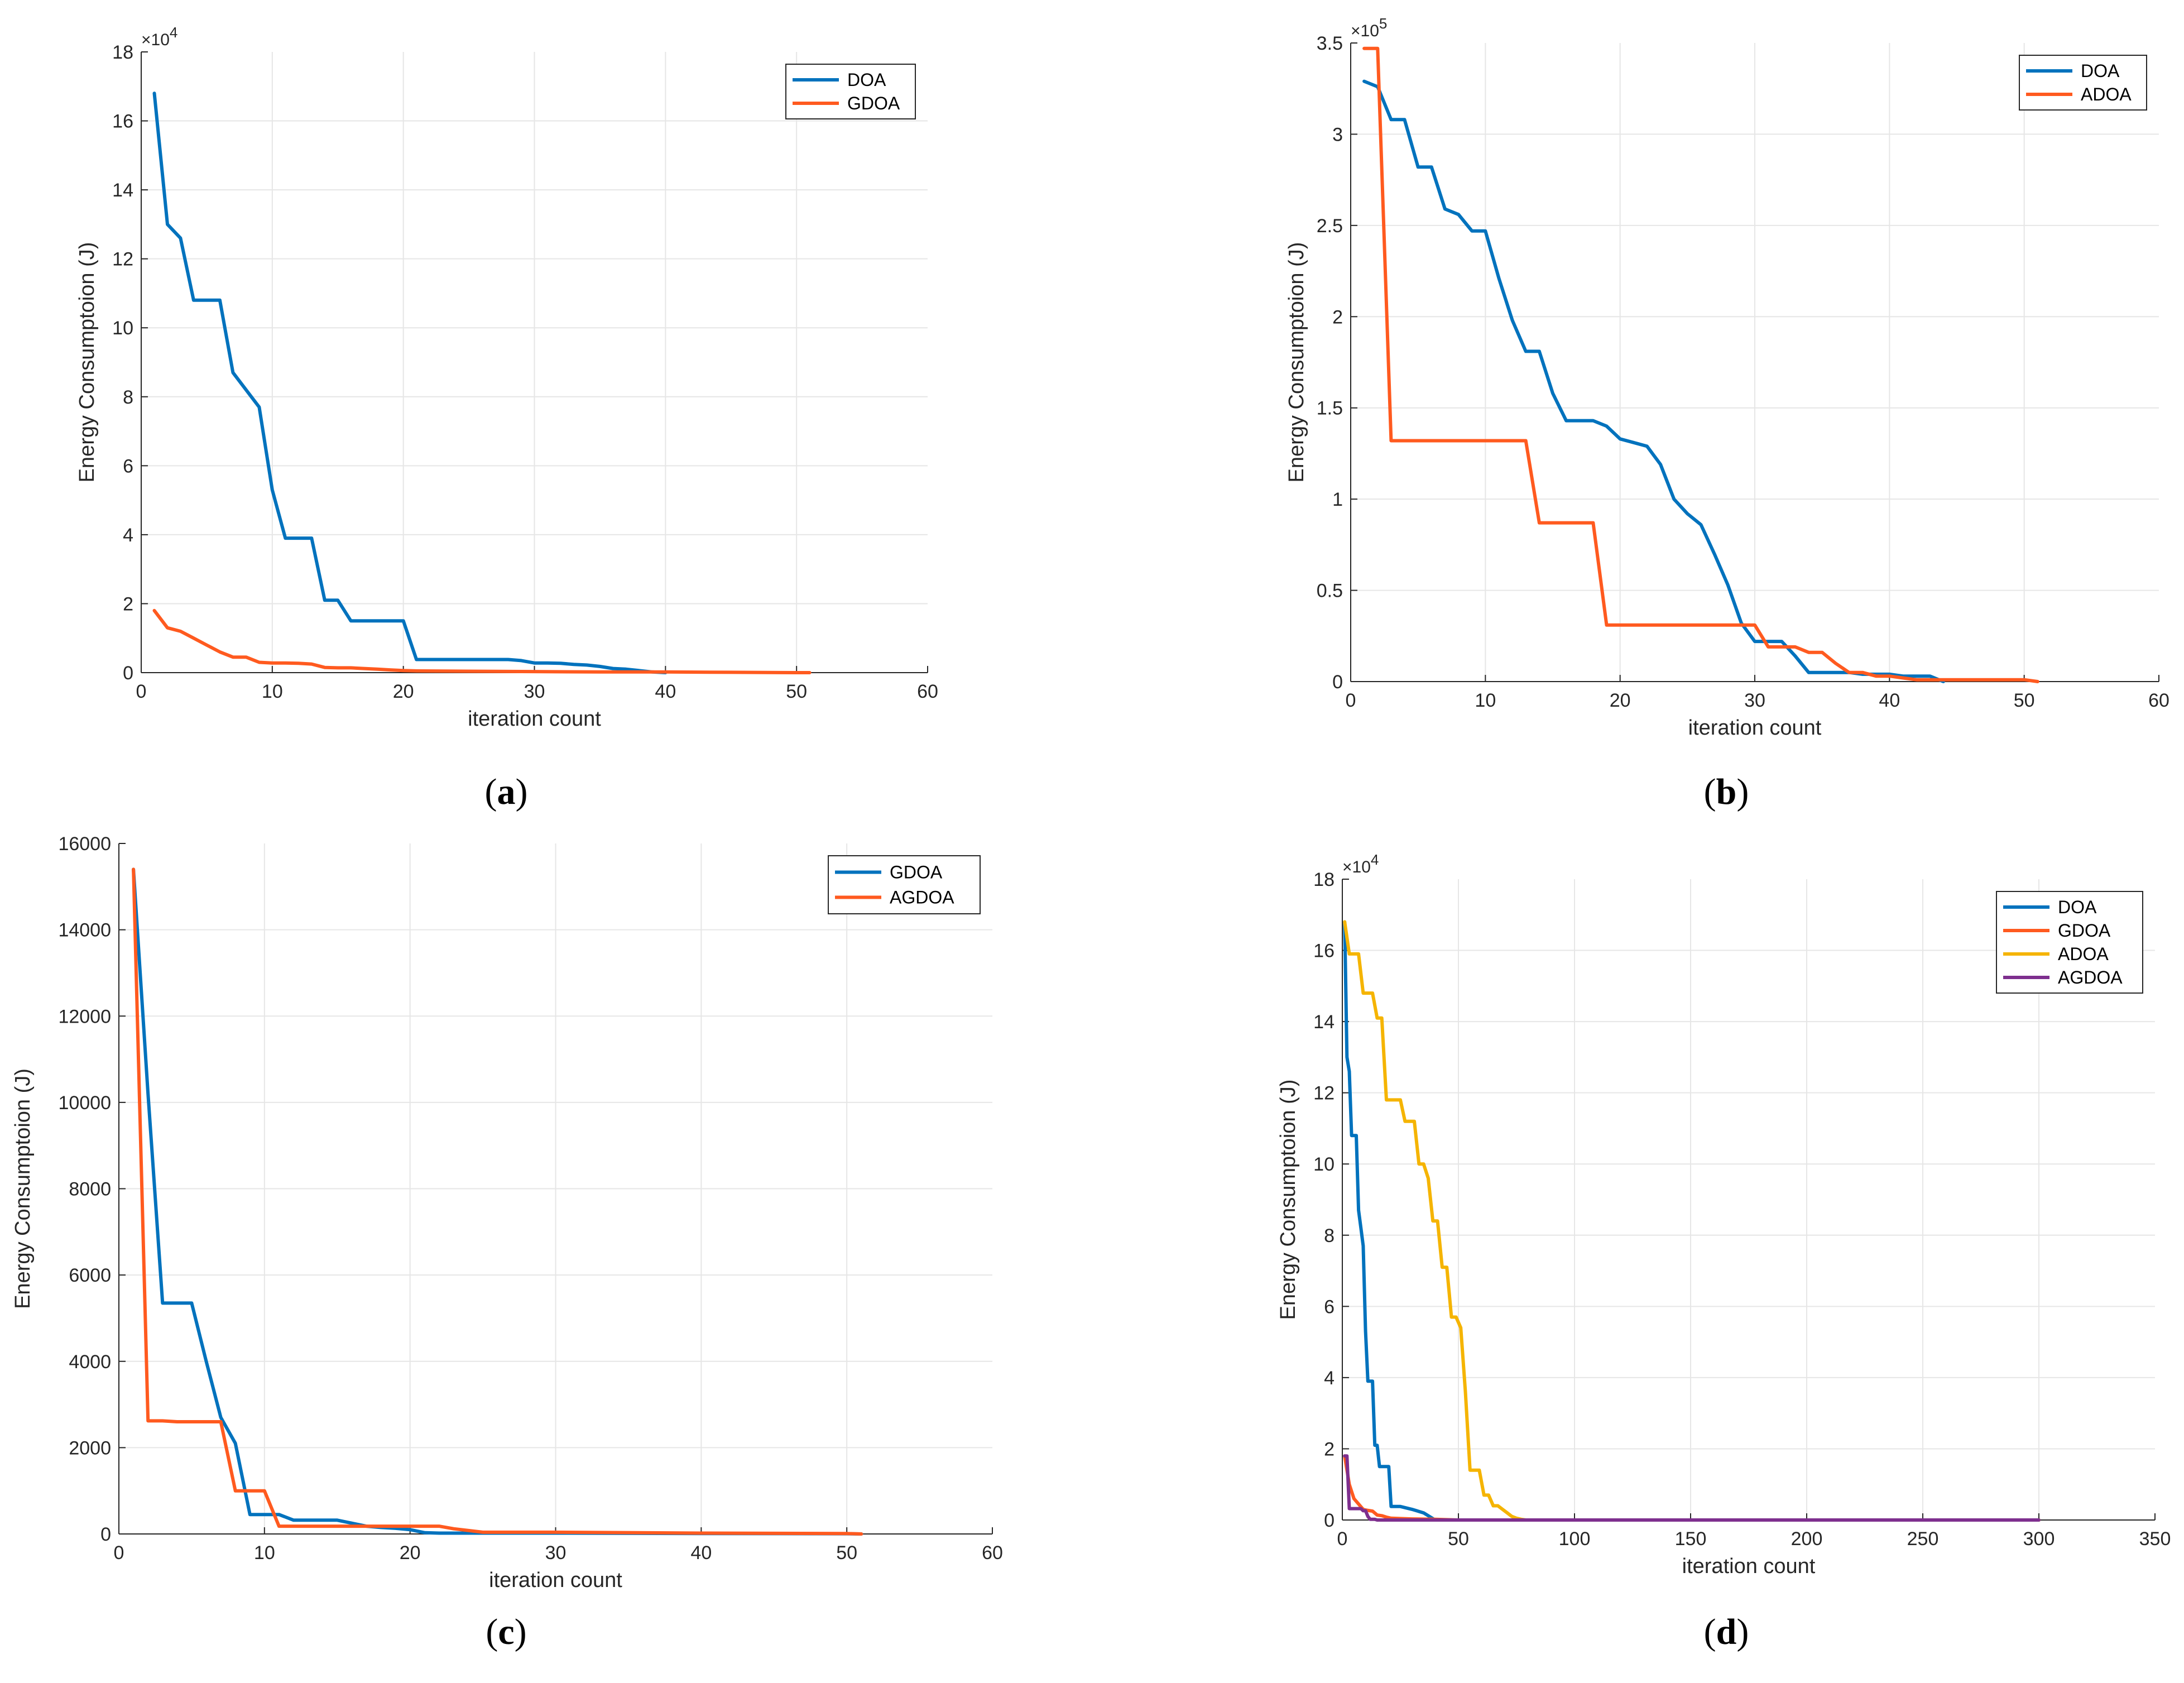  I want to click on y-tick-label: 2.5, so click(1330, 226).